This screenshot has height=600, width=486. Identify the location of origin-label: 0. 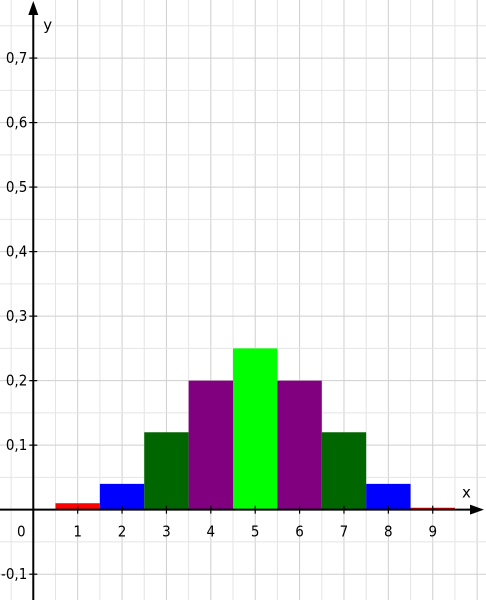
(21, 532).